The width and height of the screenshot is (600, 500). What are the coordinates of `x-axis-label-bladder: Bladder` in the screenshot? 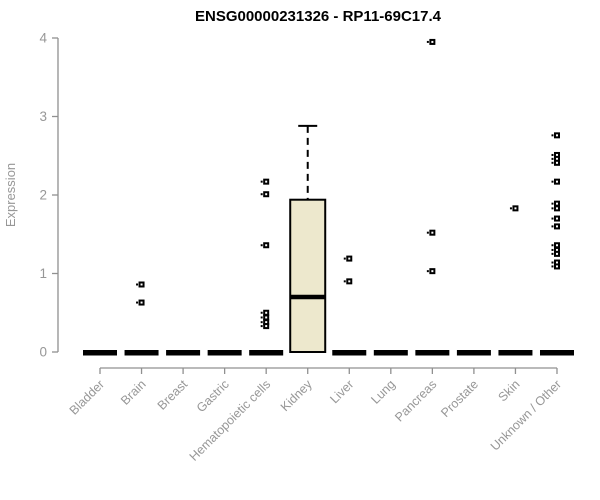 It's located at (87, 397).